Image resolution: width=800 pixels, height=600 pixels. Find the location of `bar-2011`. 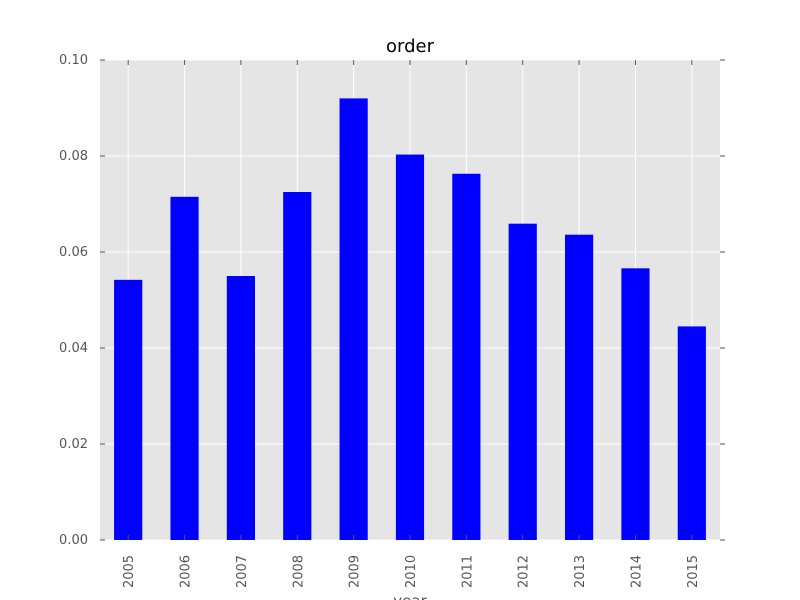

bar-2011 is located at coordinates (466, 356).